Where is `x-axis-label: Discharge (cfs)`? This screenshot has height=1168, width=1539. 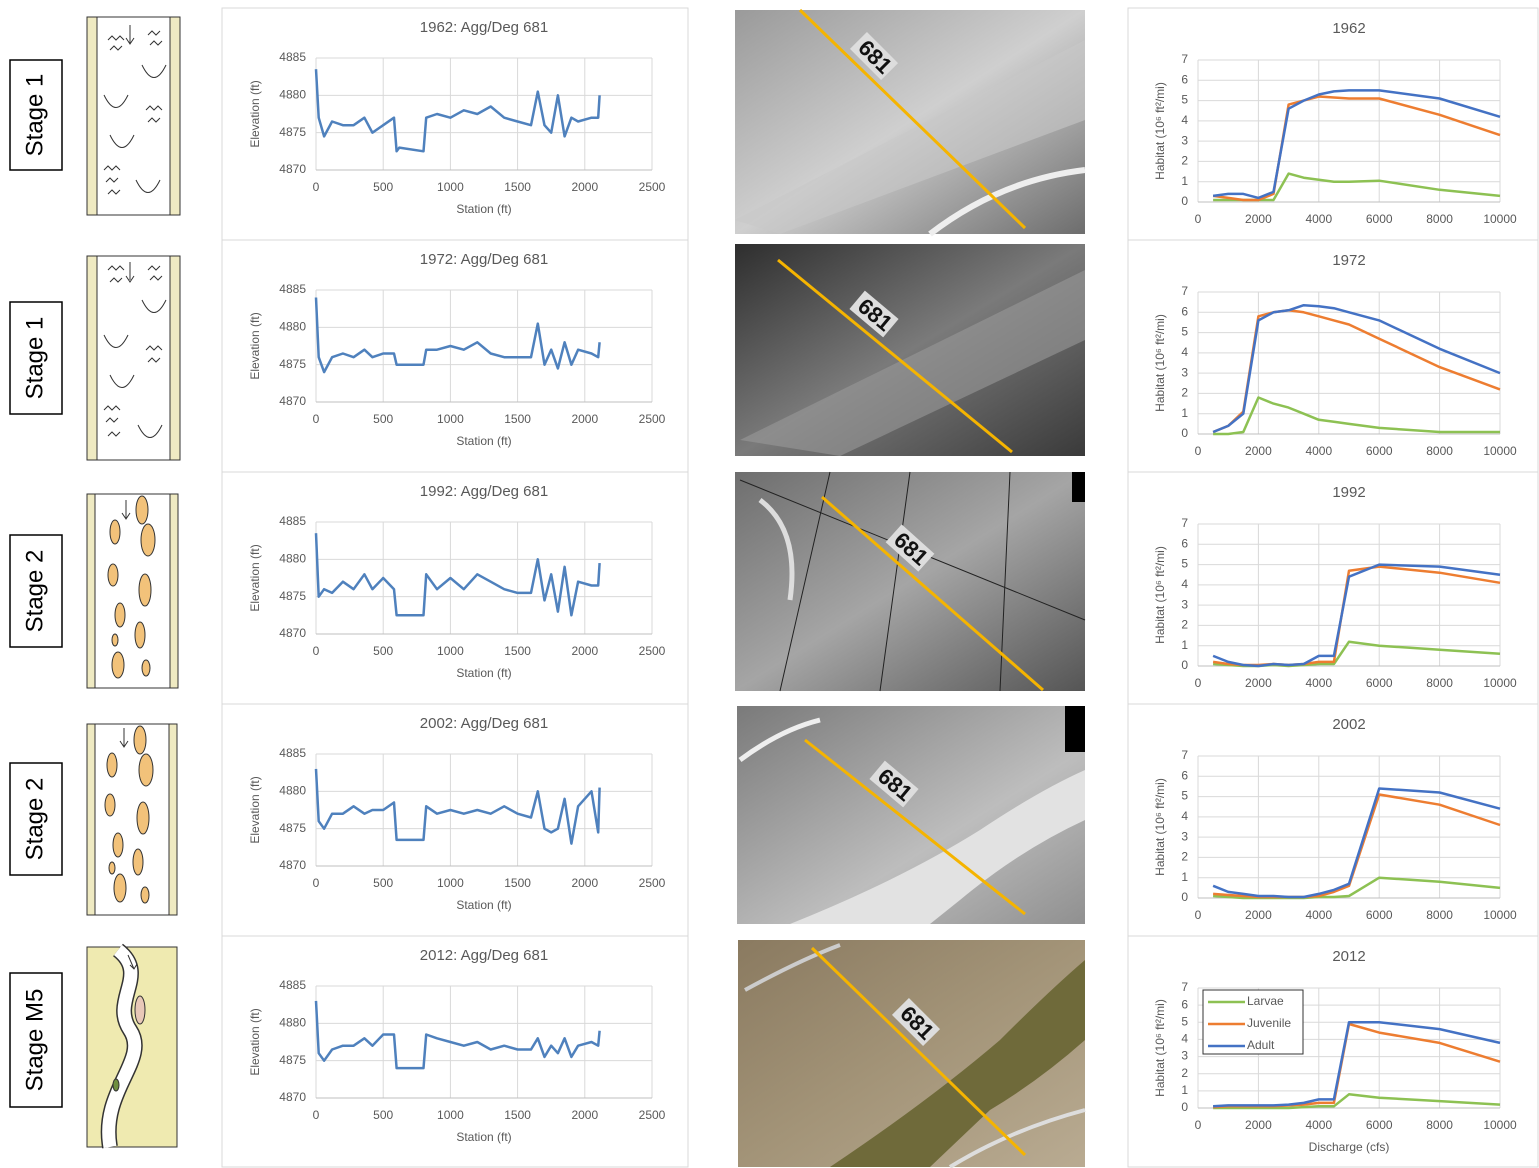 x-axis-label: Discharge (cfs) is located at coordinates (1349, 1147).